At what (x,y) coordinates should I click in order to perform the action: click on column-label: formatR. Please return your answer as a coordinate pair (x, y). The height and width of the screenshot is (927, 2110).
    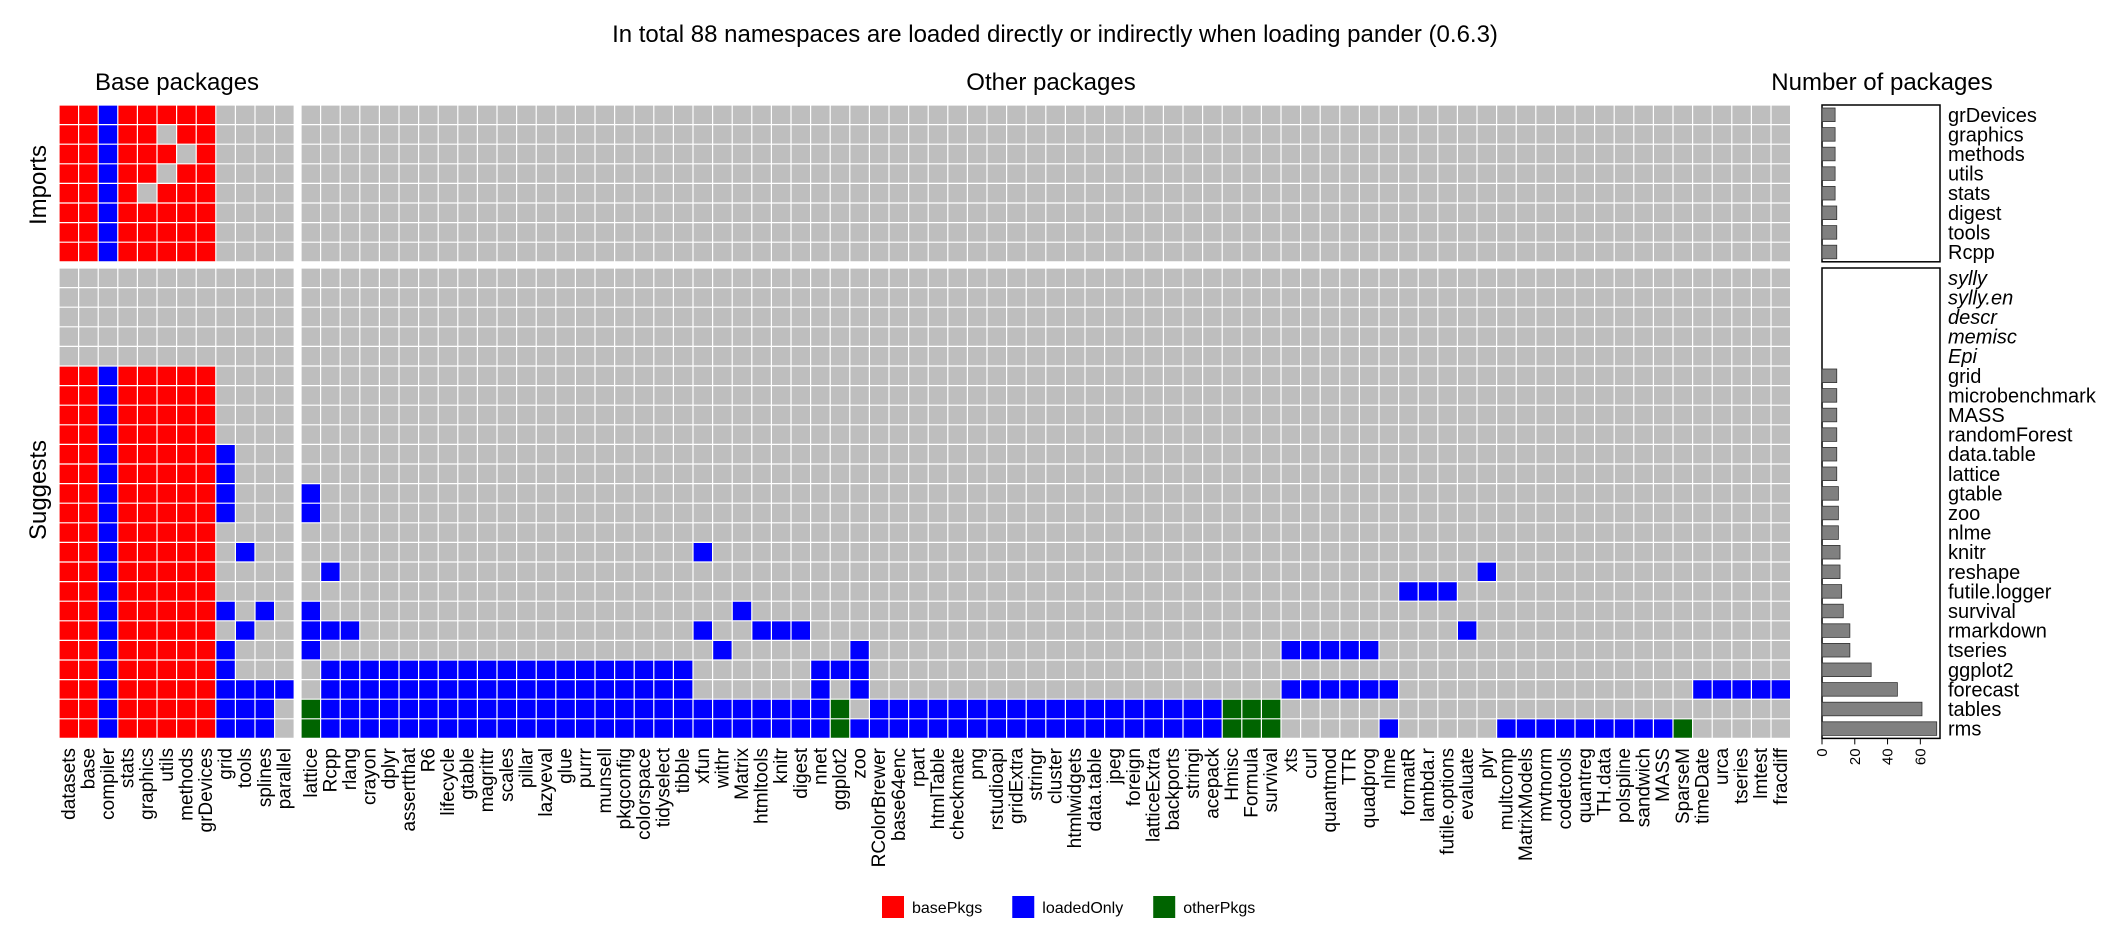
    Looking at the image, I should click on (1408, 782).